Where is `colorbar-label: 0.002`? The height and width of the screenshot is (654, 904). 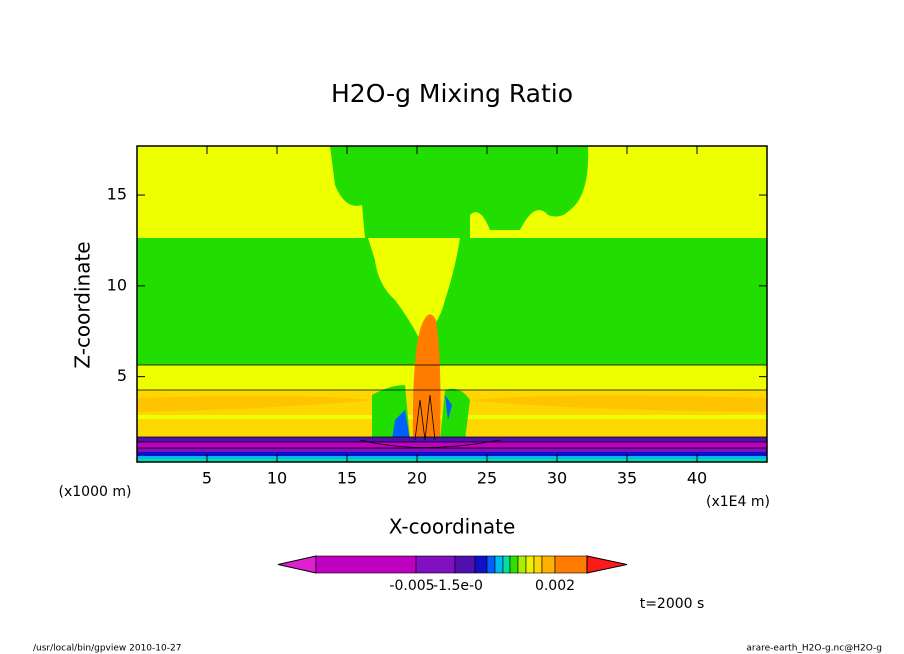
colorbar-label: 0.002 is located at coordinates (555, 586).